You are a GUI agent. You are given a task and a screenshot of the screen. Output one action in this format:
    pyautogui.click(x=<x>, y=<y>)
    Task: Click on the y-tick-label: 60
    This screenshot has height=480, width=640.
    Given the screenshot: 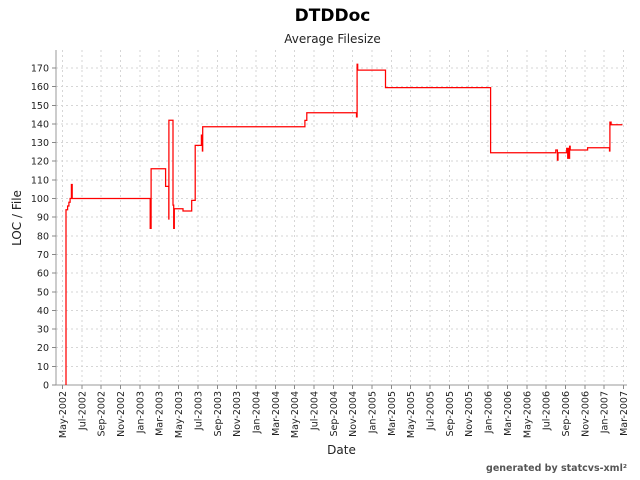 What is the action you would take?
    pyautogui.click(x=43, y=274)
    